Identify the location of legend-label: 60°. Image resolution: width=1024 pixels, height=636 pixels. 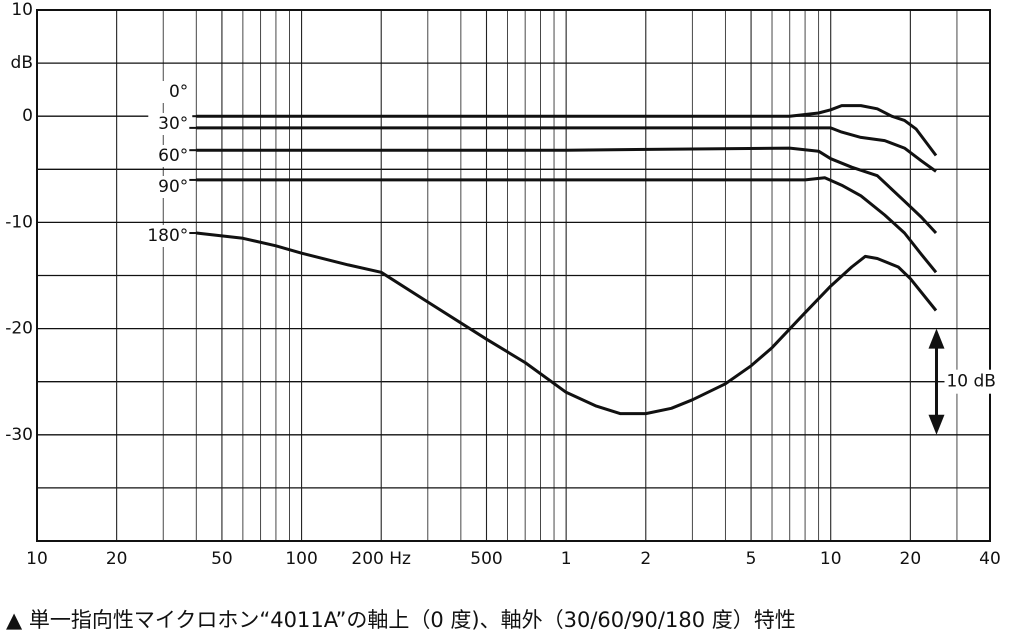
(173, 156).